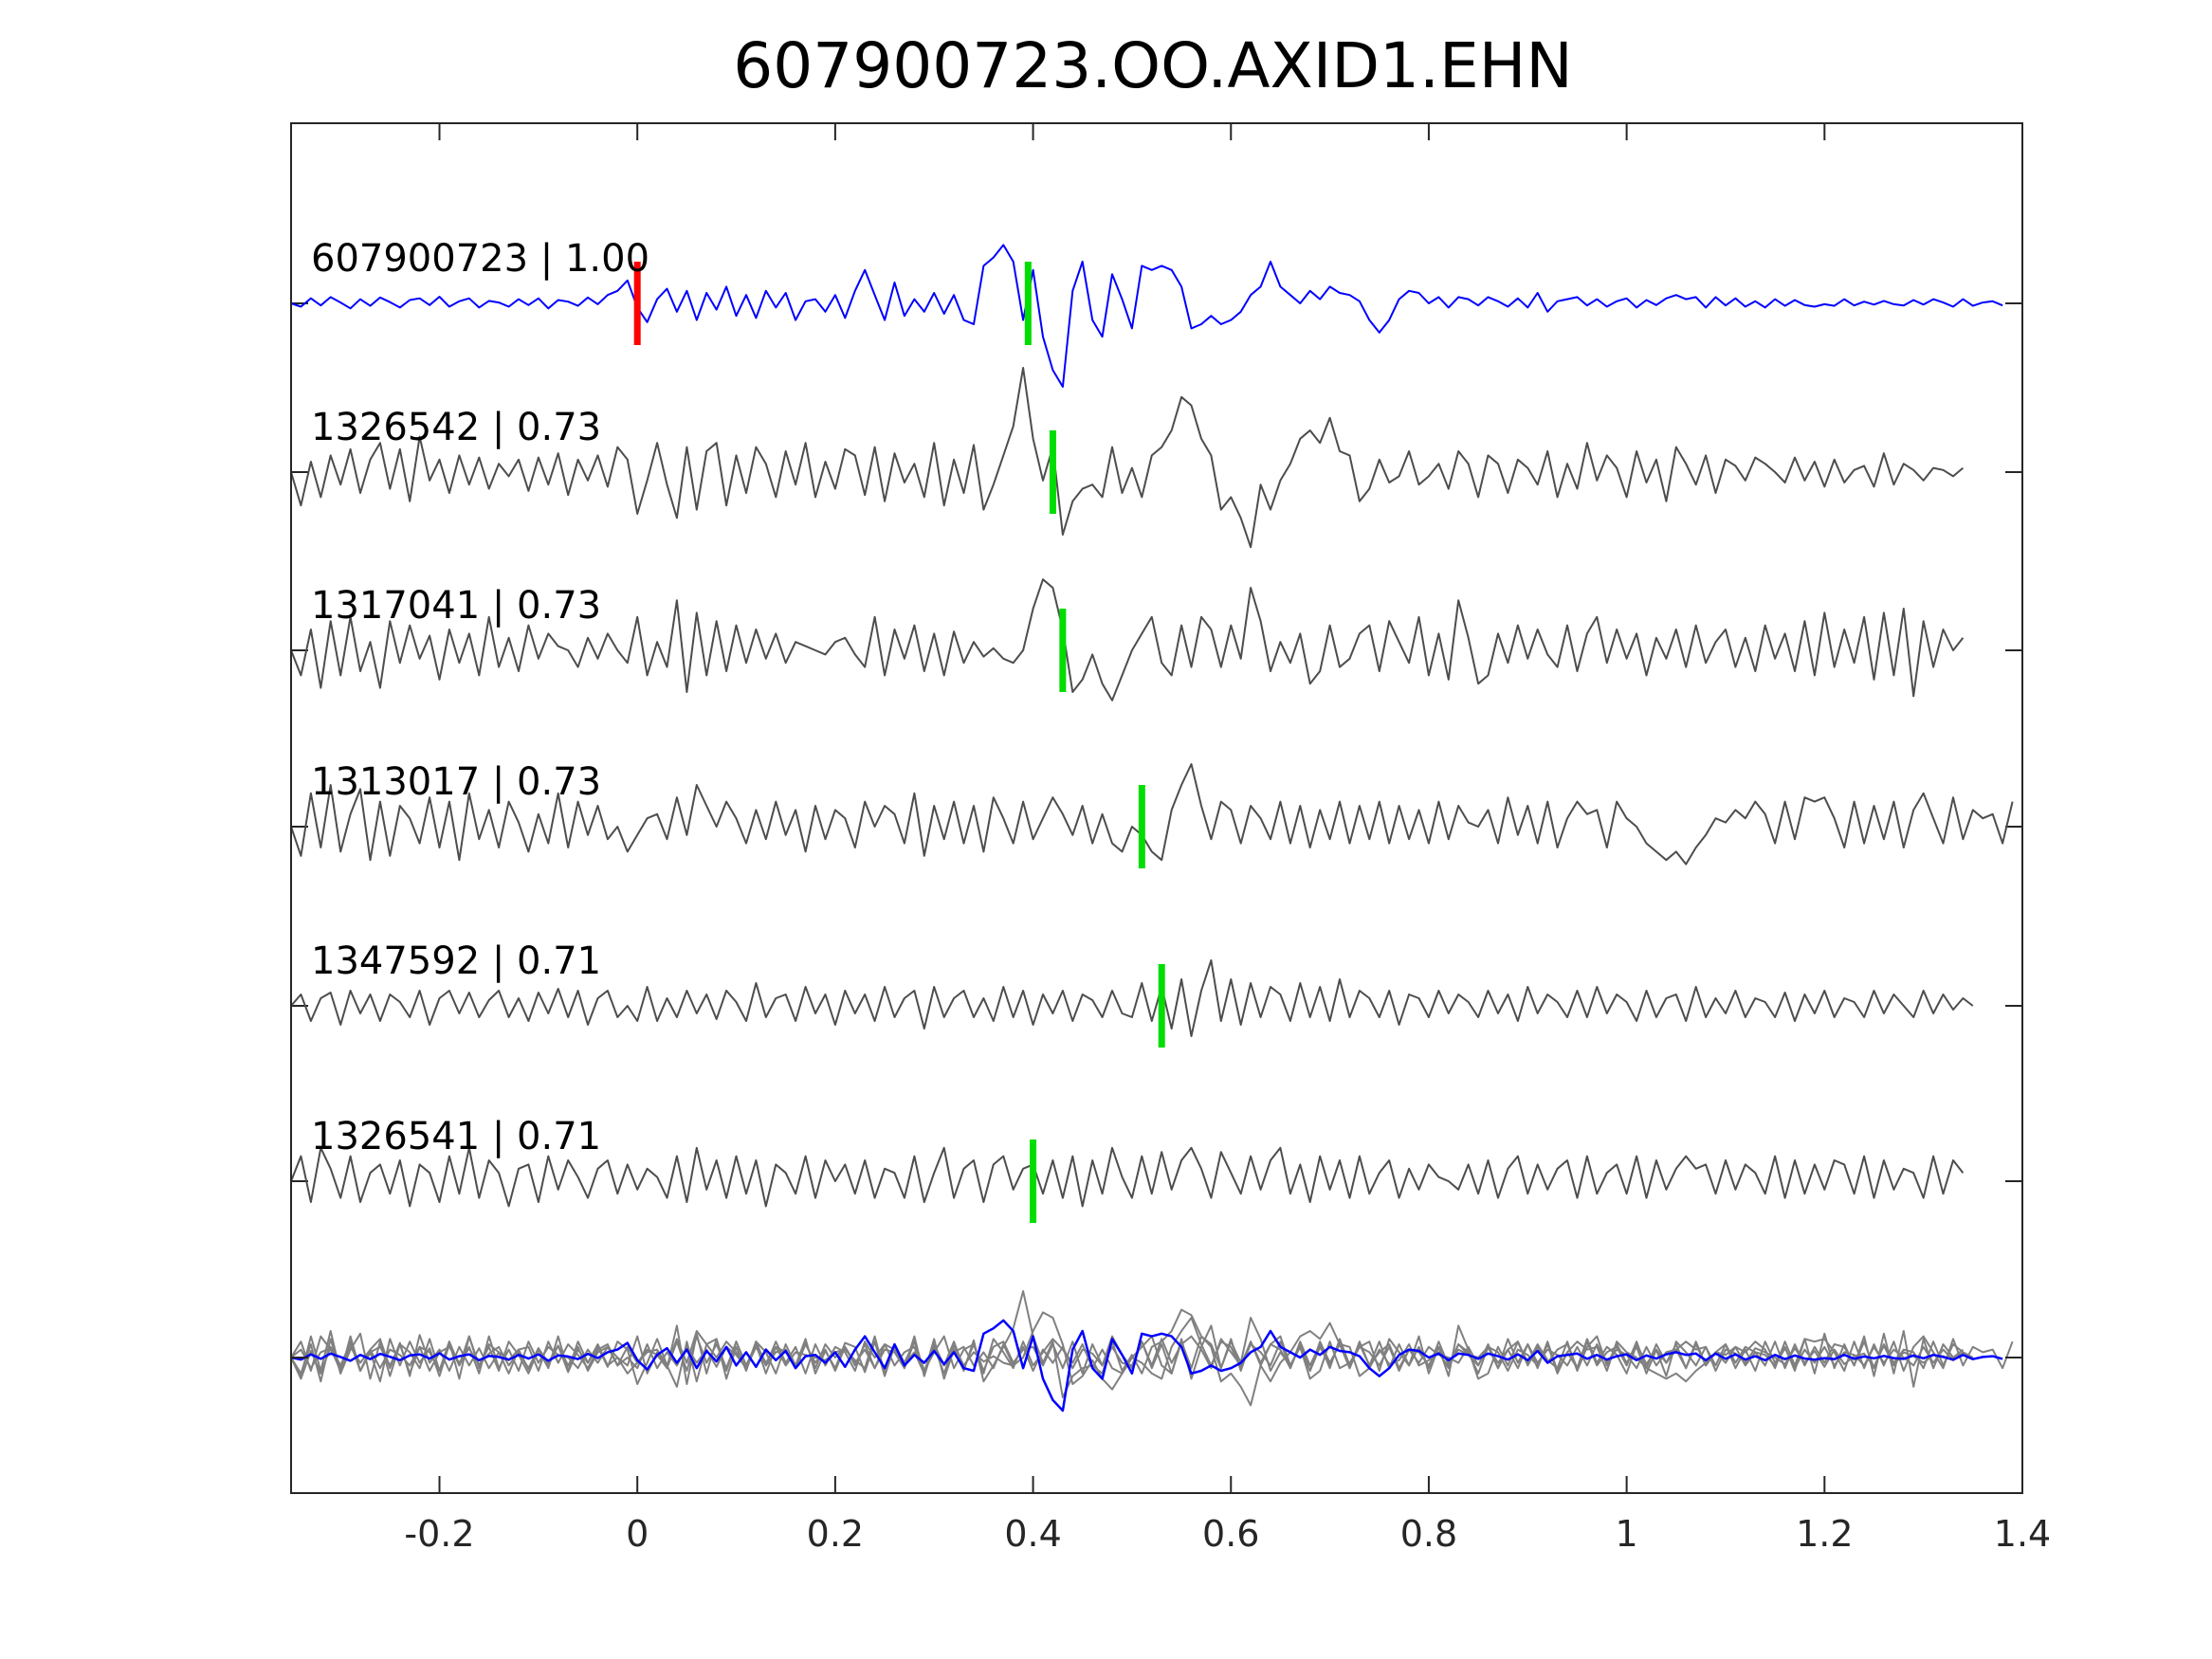  What do you see at coordinates (1428, 1534) in the screenshot?
I see `x-tick-label: 0.8` at bounding box center [1428, 1534].